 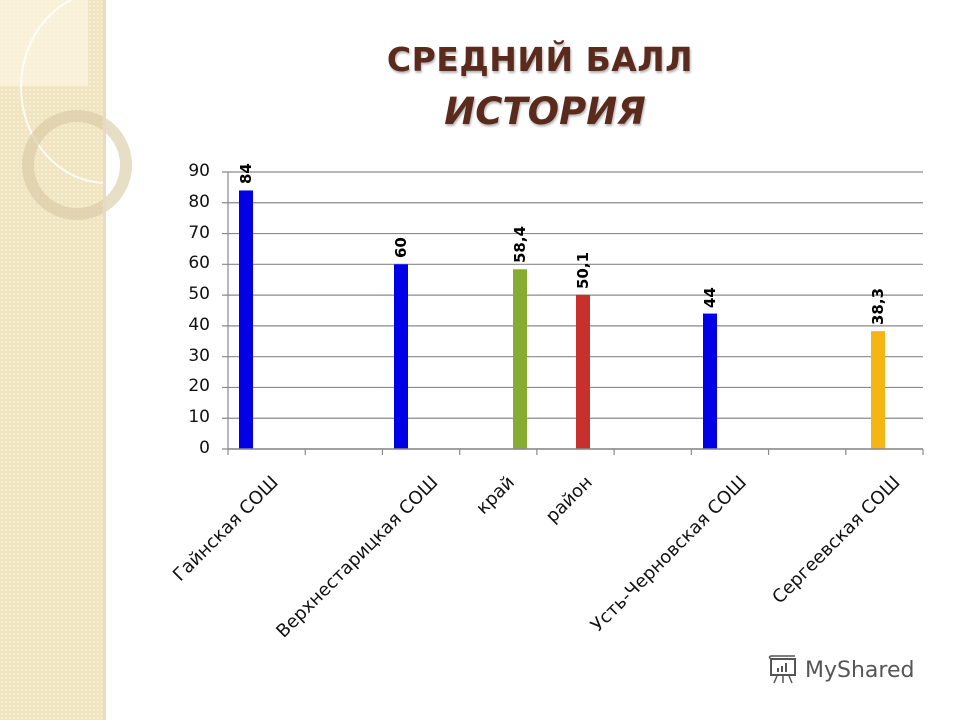 What do you see at coordinates (104, 360) in the screenshot?
I see `side-strip-edge` at bounding box center [104, 360].